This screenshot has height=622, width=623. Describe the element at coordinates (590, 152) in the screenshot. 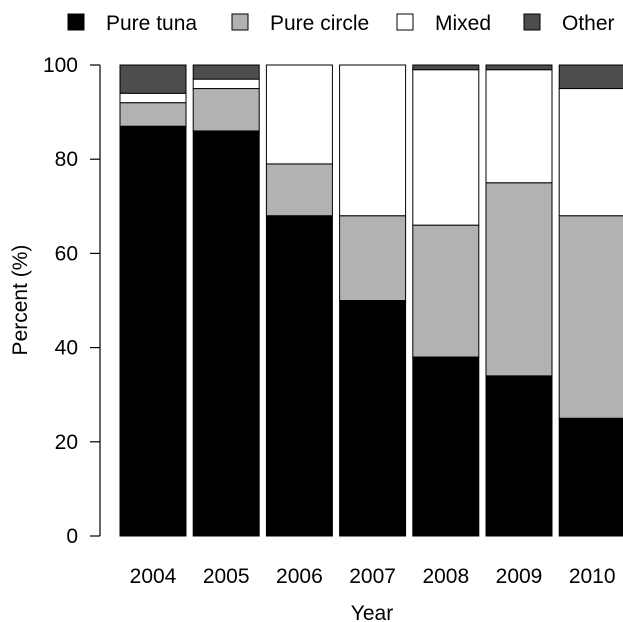

I see `bar-segment-mixed-2010` at that location.